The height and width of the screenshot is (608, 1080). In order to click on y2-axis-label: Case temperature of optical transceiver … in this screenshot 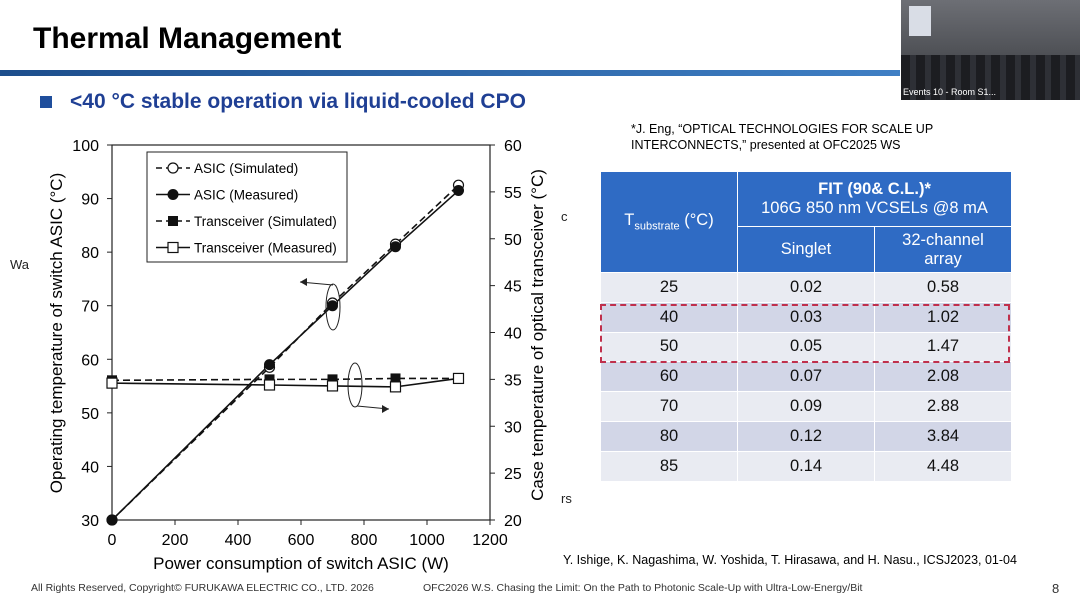, I will do `click(537, 335)`.